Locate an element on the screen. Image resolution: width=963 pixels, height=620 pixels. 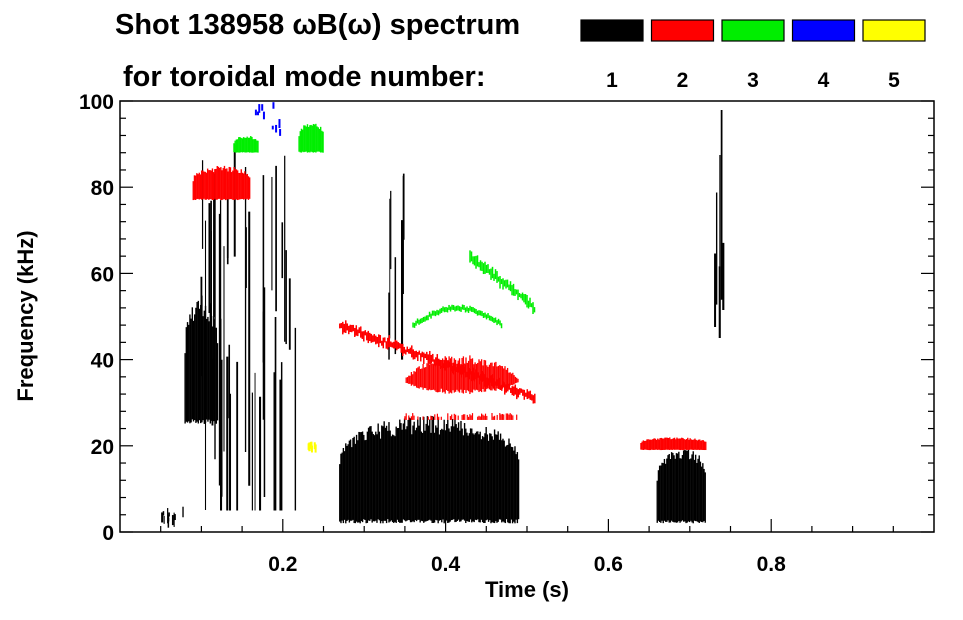
y-tick-label: 80 is located at coordinates (102, 188).